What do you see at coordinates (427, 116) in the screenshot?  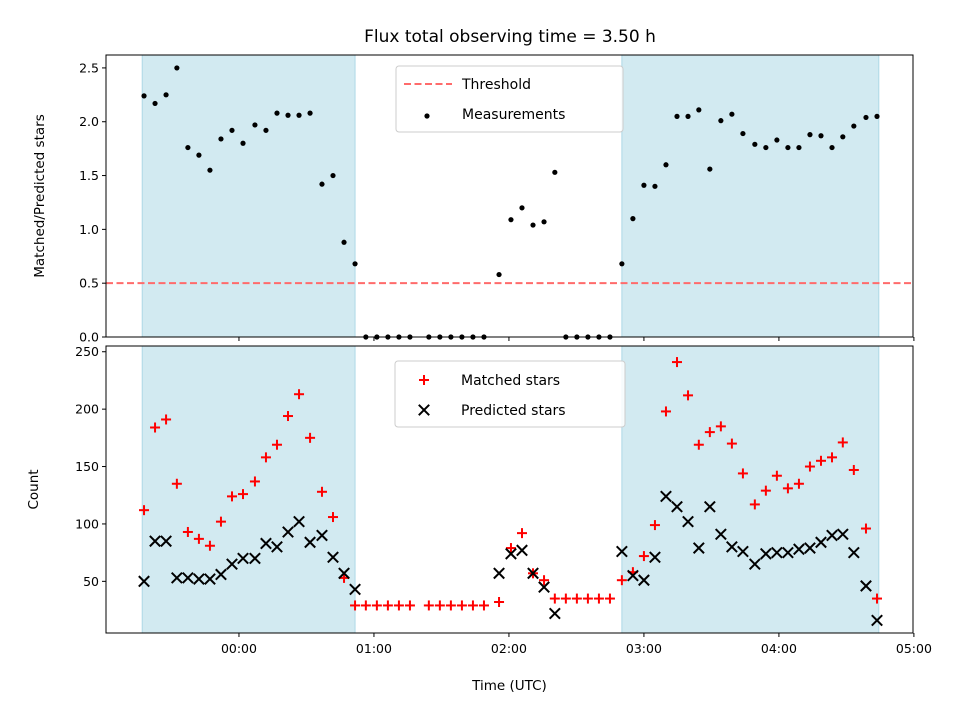 I see `legend-measurements-swatch` at bounding box center [427, 116].